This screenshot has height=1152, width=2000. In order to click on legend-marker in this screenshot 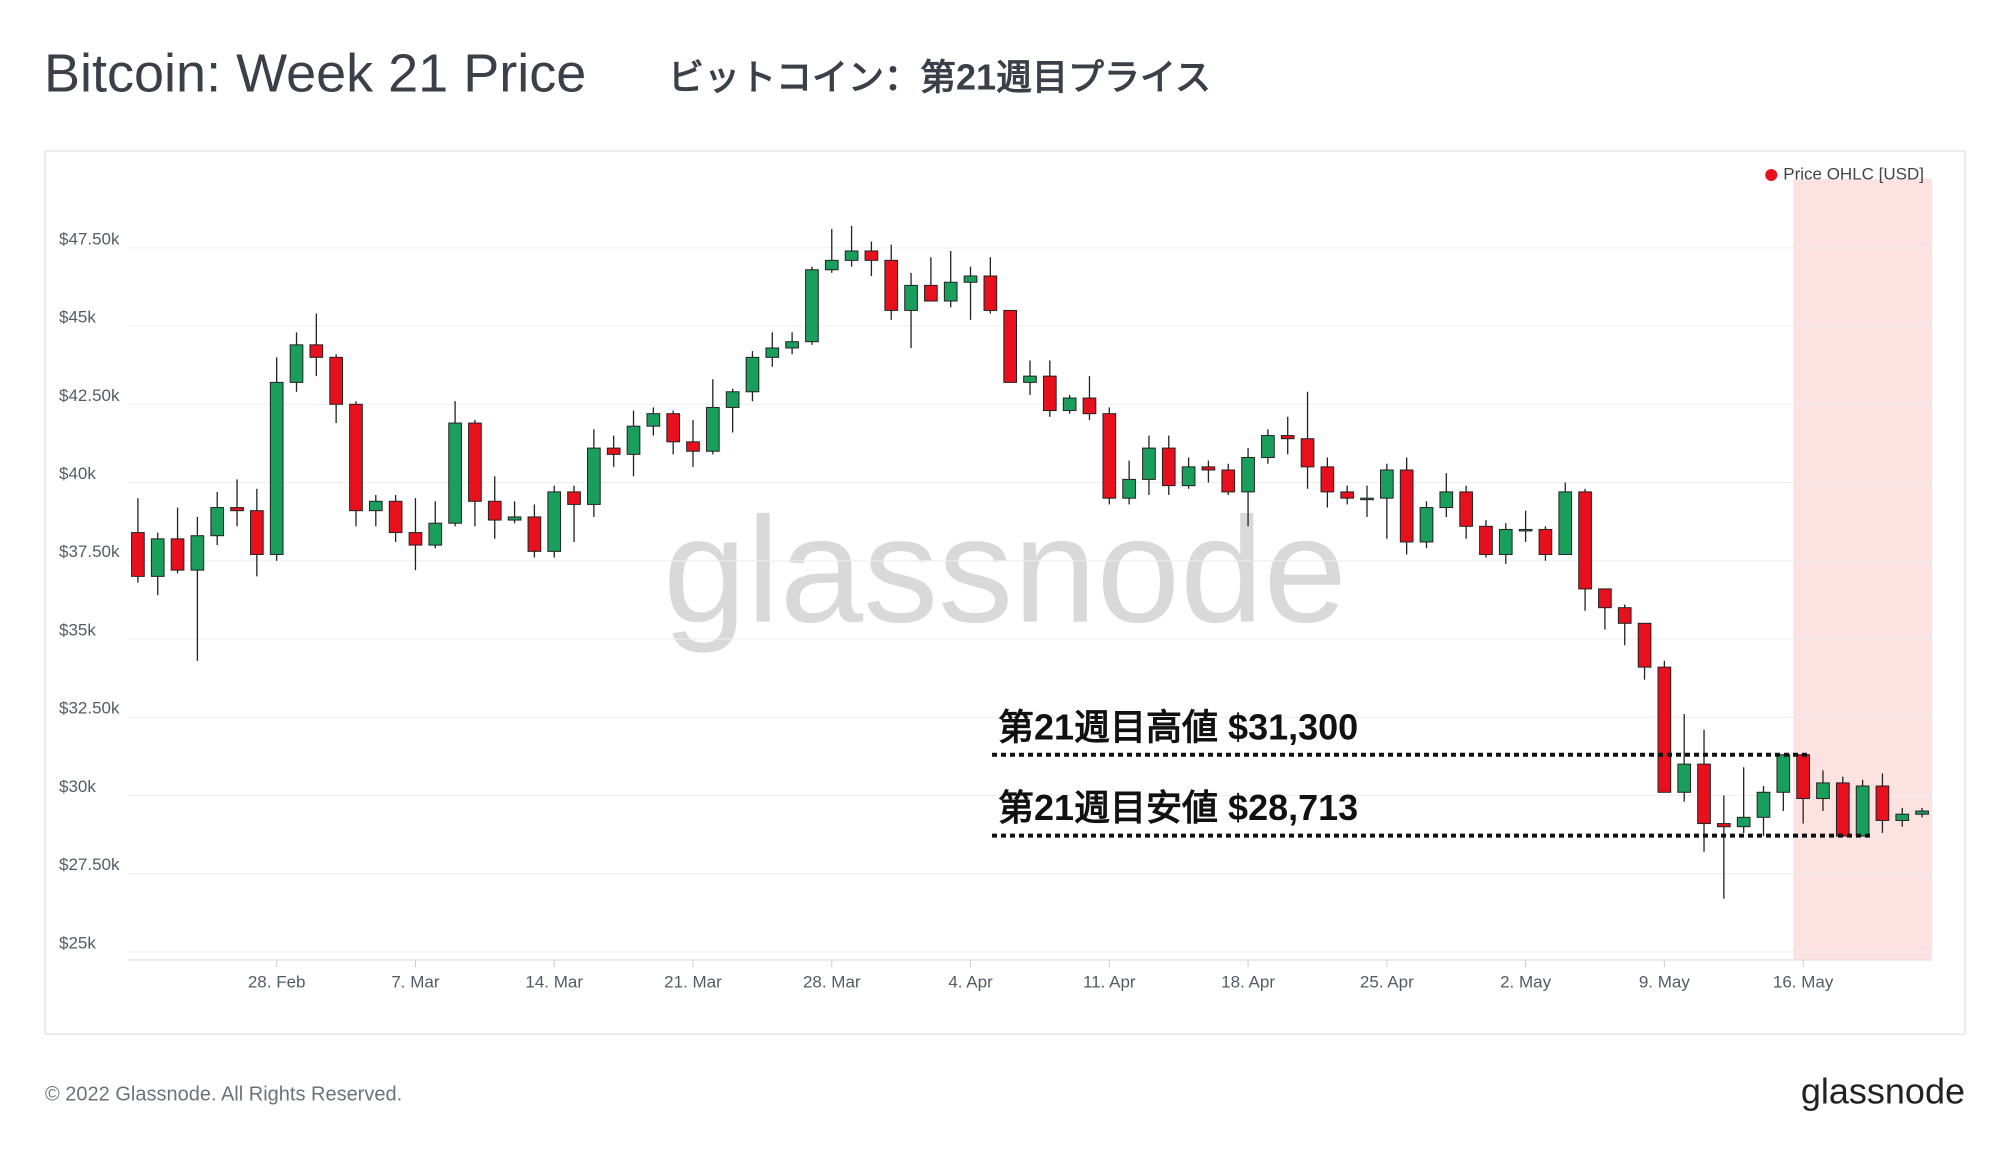, I will do `click(1771, 175)`.